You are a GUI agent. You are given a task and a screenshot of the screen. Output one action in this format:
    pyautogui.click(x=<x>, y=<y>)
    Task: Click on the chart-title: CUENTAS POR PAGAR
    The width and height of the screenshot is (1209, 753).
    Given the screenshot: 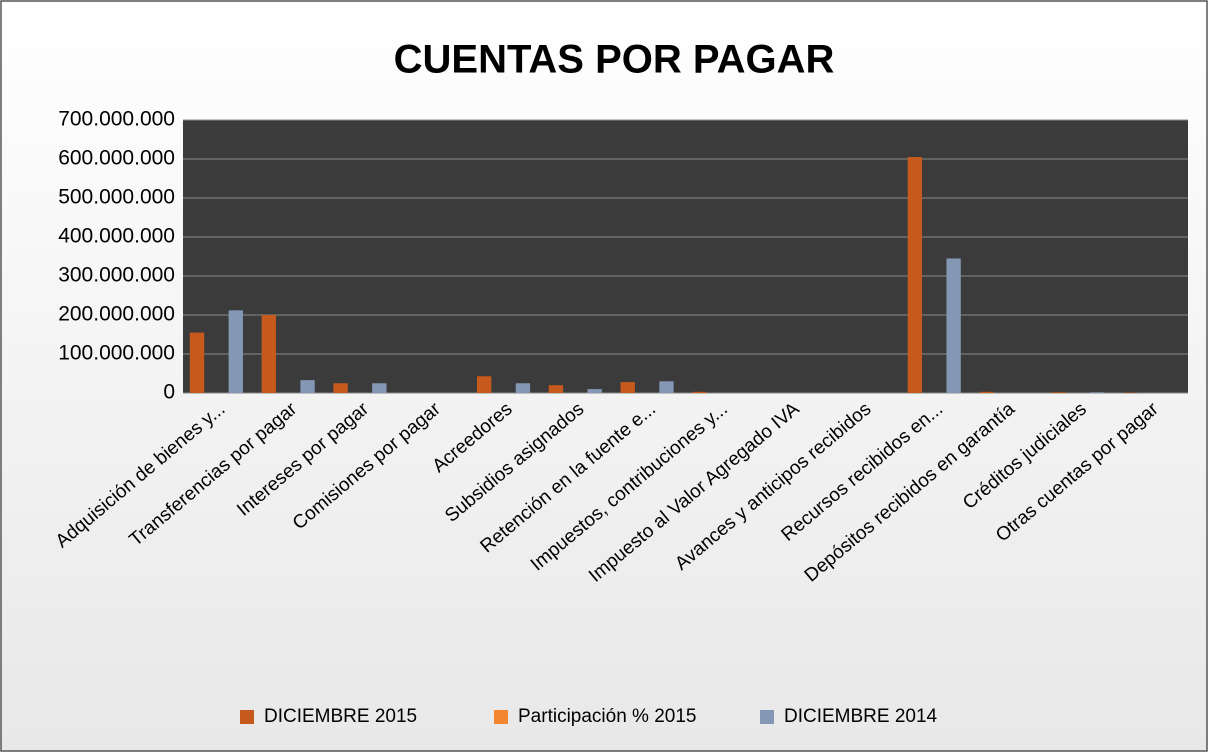 What is the action you would take?
    pyautogui.click(x=614, y=60)
    